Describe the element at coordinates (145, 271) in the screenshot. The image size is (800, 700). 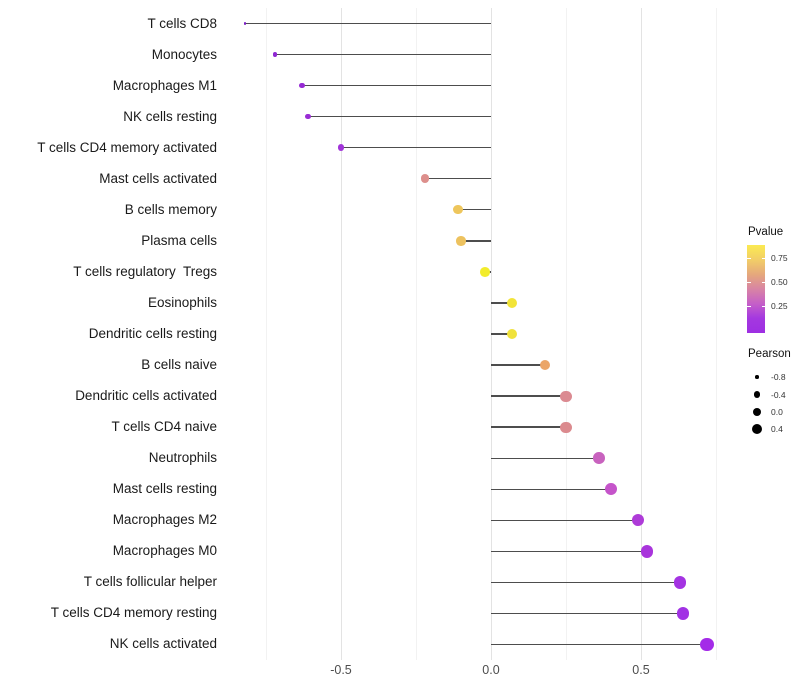
I see `category-label: T cells regulatory Tregs` at that location.